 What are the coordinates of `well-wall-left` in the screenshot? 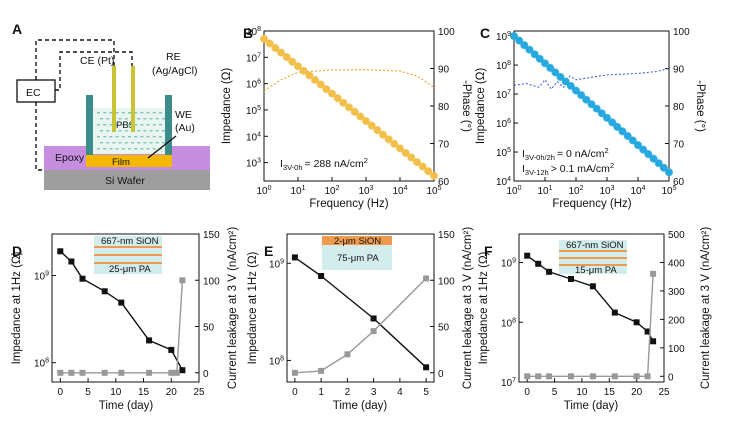 It's located at (89, 126).